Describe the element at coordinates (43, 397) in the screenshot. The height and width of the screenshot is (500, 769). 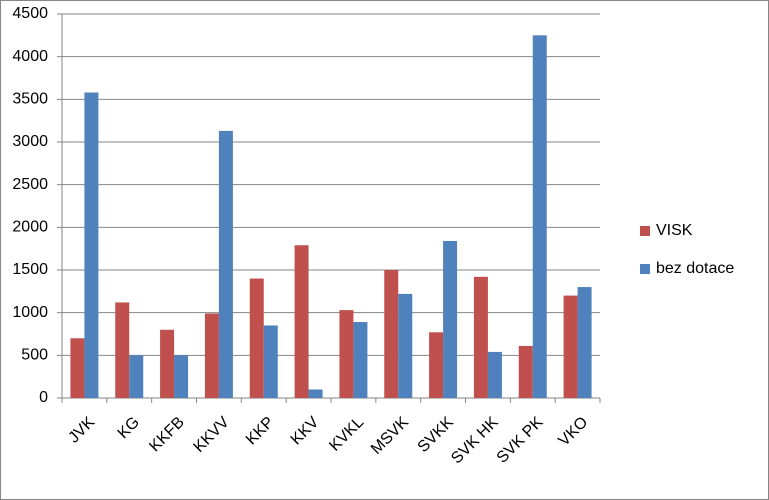
I see `y-tick-label: 0` at that location.